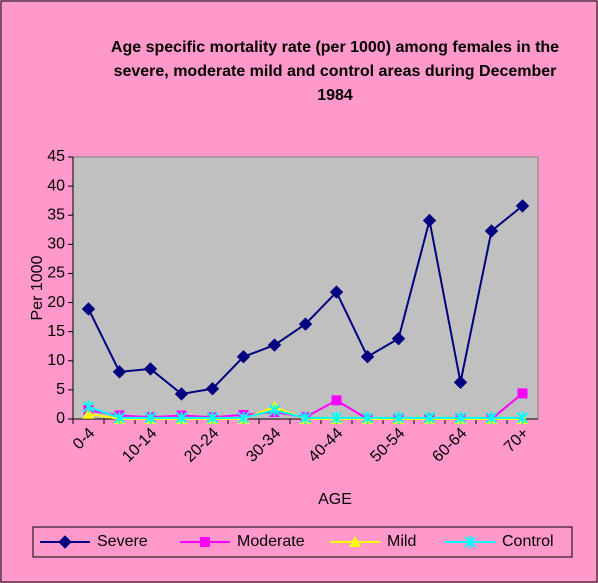  Describe the element at coordinates (84, 439) in the screenshot. I see `x-tick-label: 0-4` at that location.